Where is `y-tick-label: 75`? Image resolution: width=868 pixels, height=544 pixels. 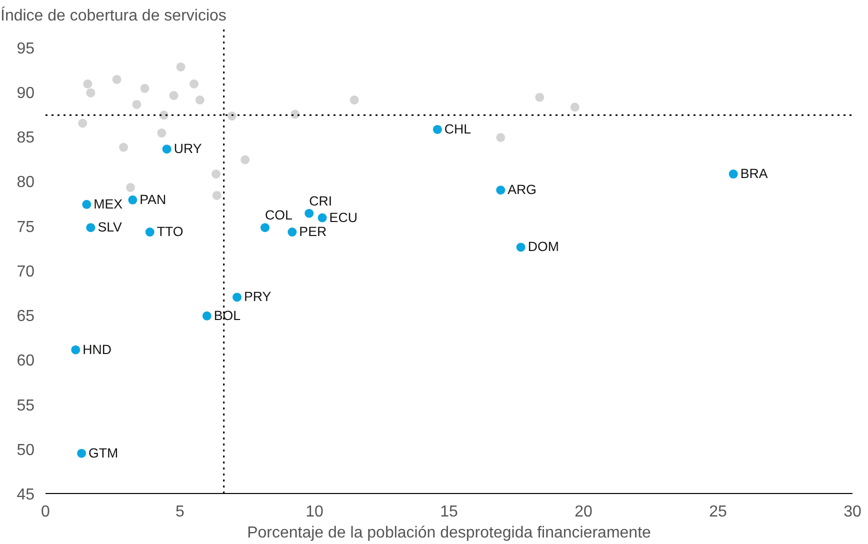
y-tick-label: 75 is located at coordinates (25, 227).